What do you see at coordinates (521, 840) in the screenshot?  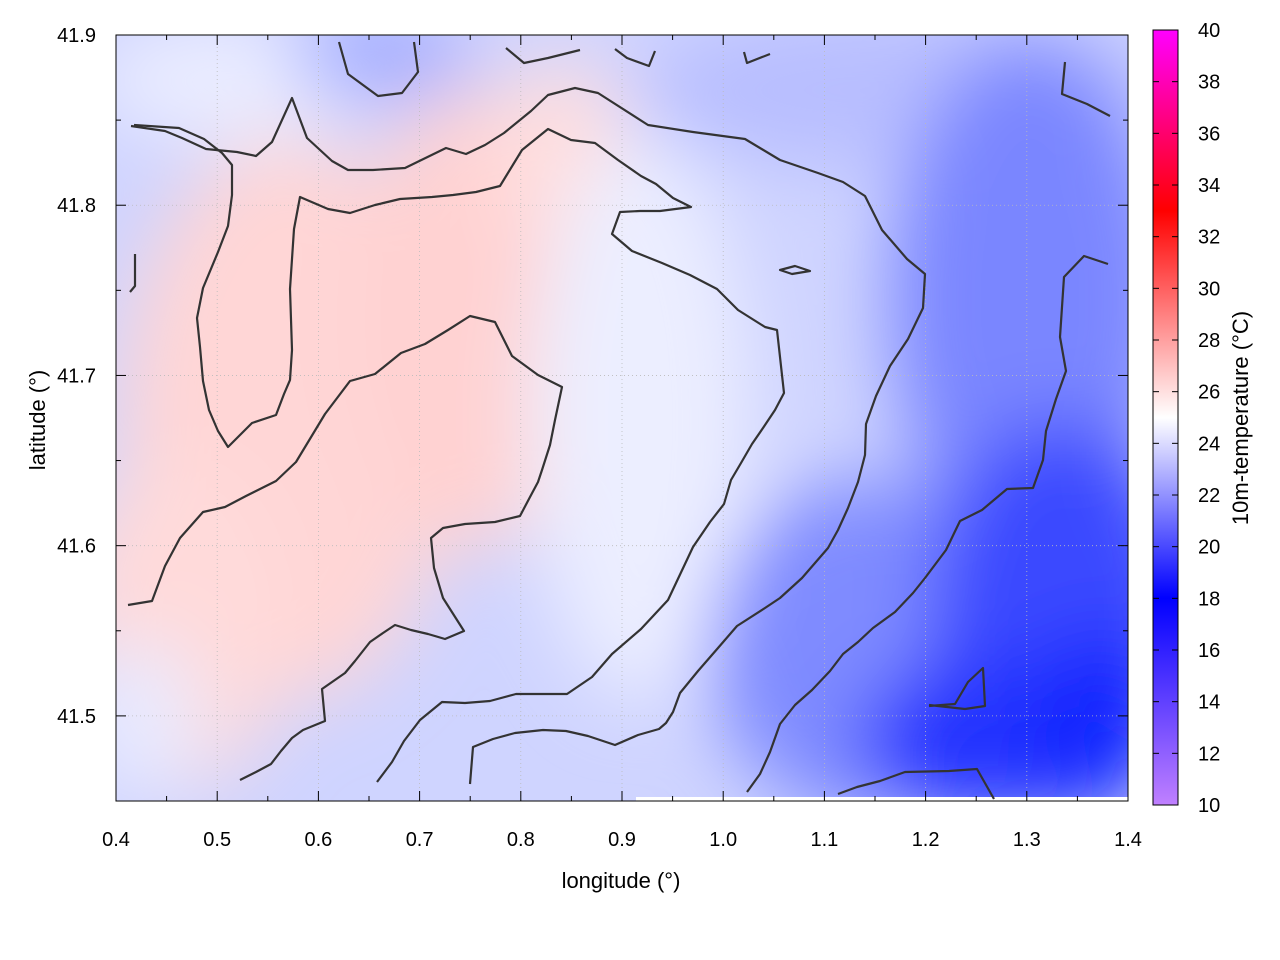 I see `x-tick-label: 0.8` at bounding box center [521, 840].